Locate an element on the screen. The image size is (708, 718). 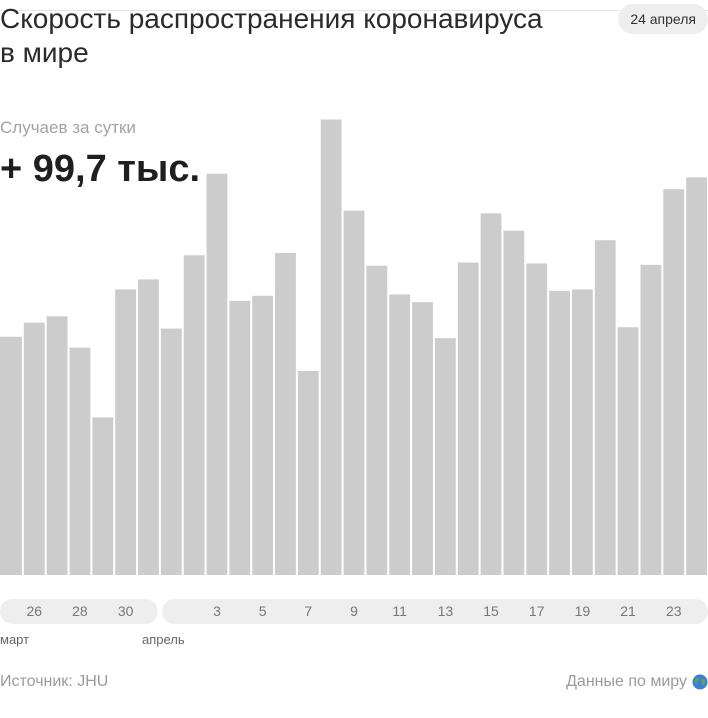
month-label-april: апрель is located at coordinates (163, 639).